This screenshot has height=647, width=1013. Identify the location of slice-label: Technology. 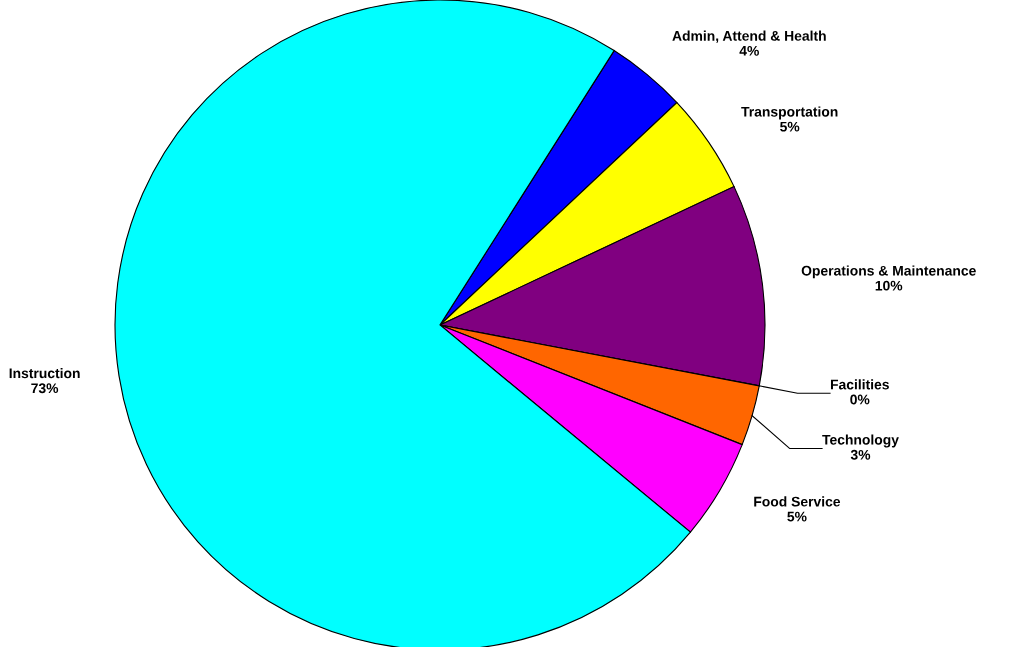
(860, 441).